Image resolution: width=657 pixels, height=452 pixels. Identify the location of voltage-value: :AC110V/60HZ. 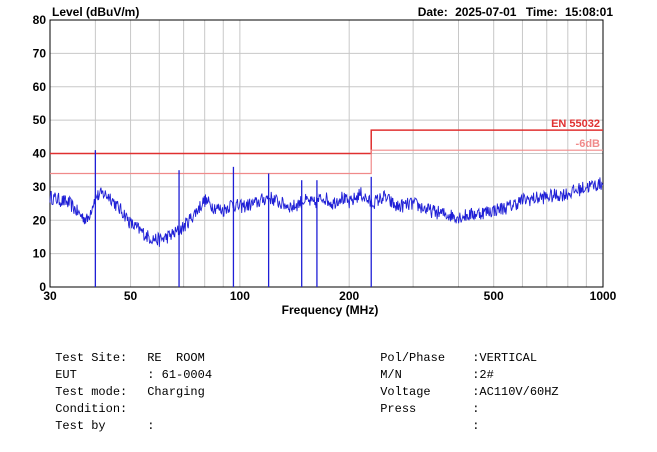
(515, 392).